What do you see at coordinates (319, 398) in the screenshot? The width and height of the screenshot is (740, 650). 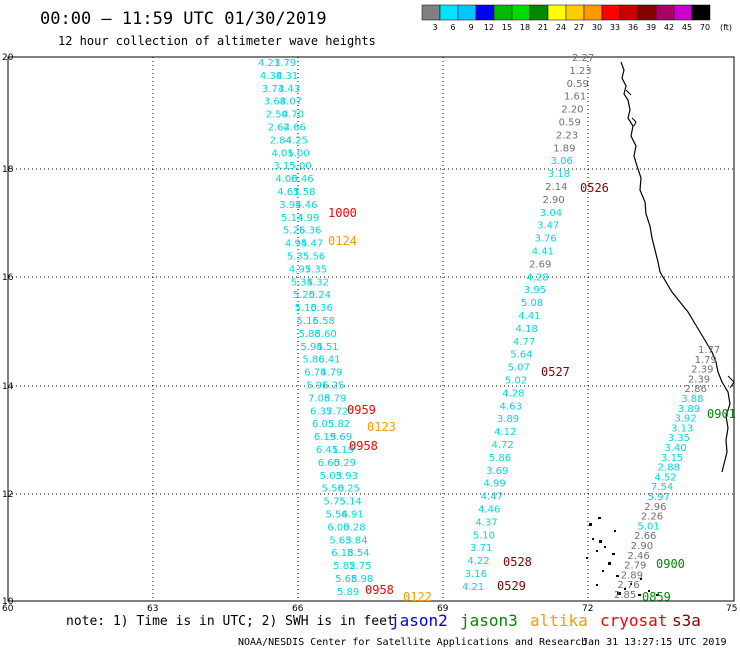 I see `swh-value: 7.08` at bounding box center [319, 398].